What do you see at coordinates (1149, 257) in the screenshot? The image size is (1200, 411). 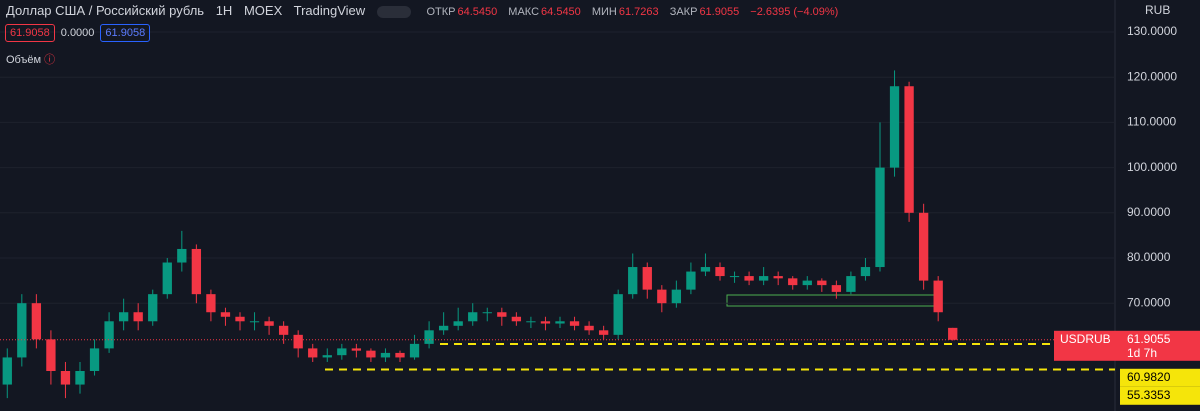 I see `y-tick-label: 80.0000` at bounding box center [1149, 257].